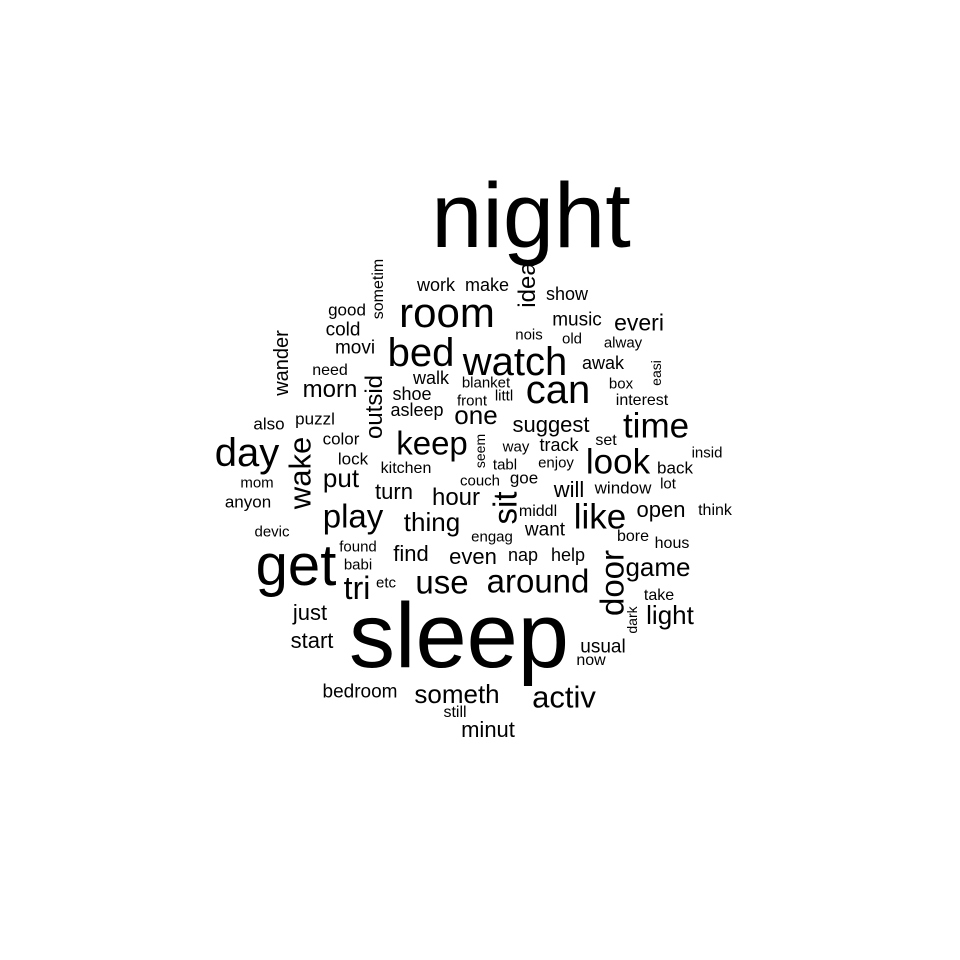  I want to click on word-window: window, so click(623, 488).